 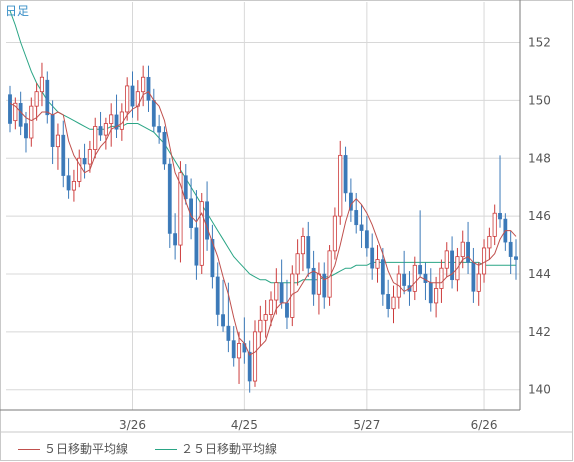 What do you see at coordinates (539, 274) in the screenshot?
I see `y-tick-label-144: 144` at bounding box center [539, 274].